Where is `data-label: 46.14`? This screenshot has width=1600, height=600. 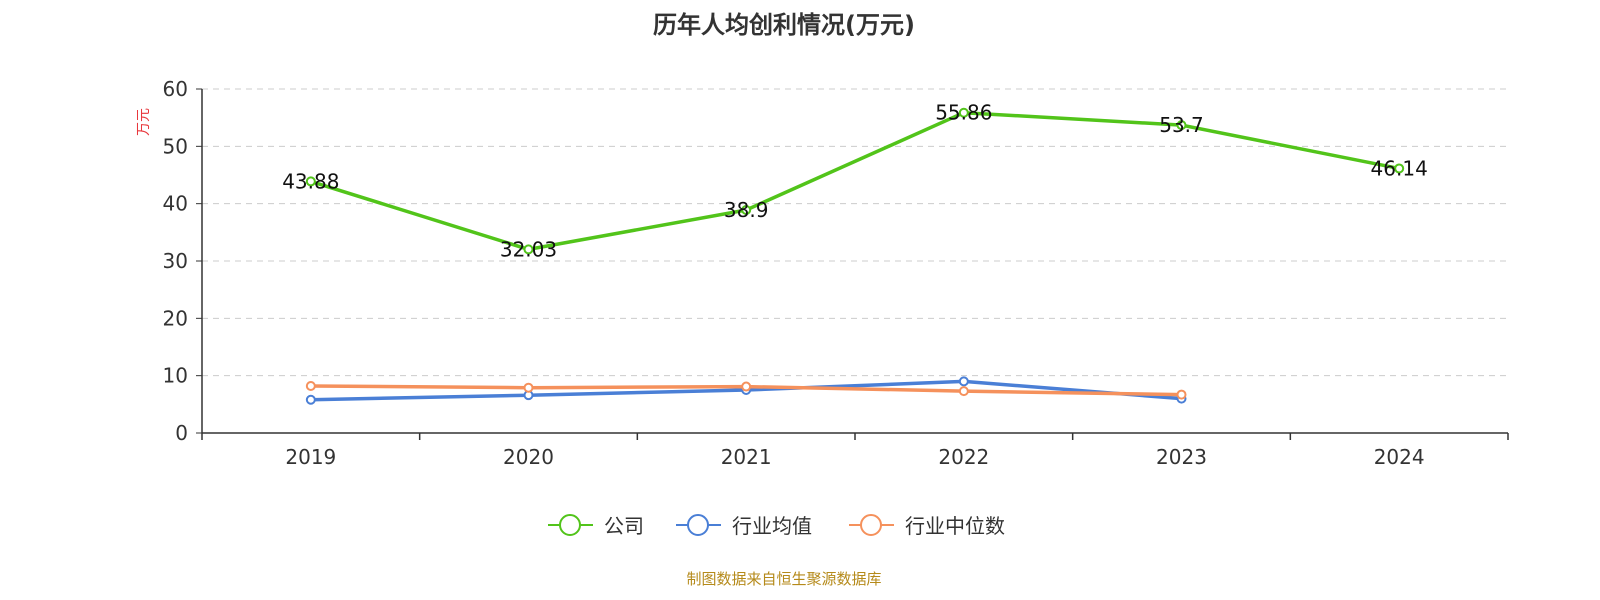
data-label: 46.14 is located at coordinates (1399, 168).